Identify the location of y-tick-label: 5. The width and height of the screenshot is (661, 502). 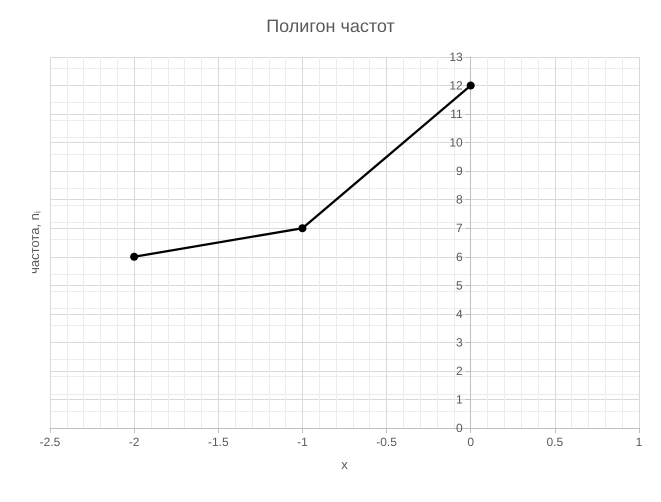
(460, 285).